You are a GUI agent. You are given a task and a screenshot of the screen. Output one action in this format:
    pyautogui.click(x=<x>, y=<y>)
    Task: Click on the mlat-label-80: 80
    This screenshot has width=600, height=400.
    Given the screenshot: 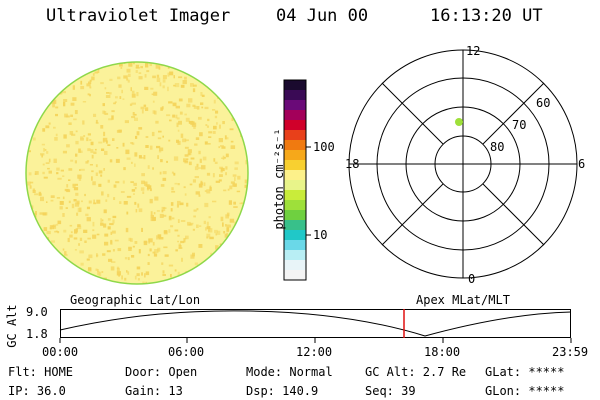 What is the action you would take?
    pyautogui.click(x=497, y=147)
    